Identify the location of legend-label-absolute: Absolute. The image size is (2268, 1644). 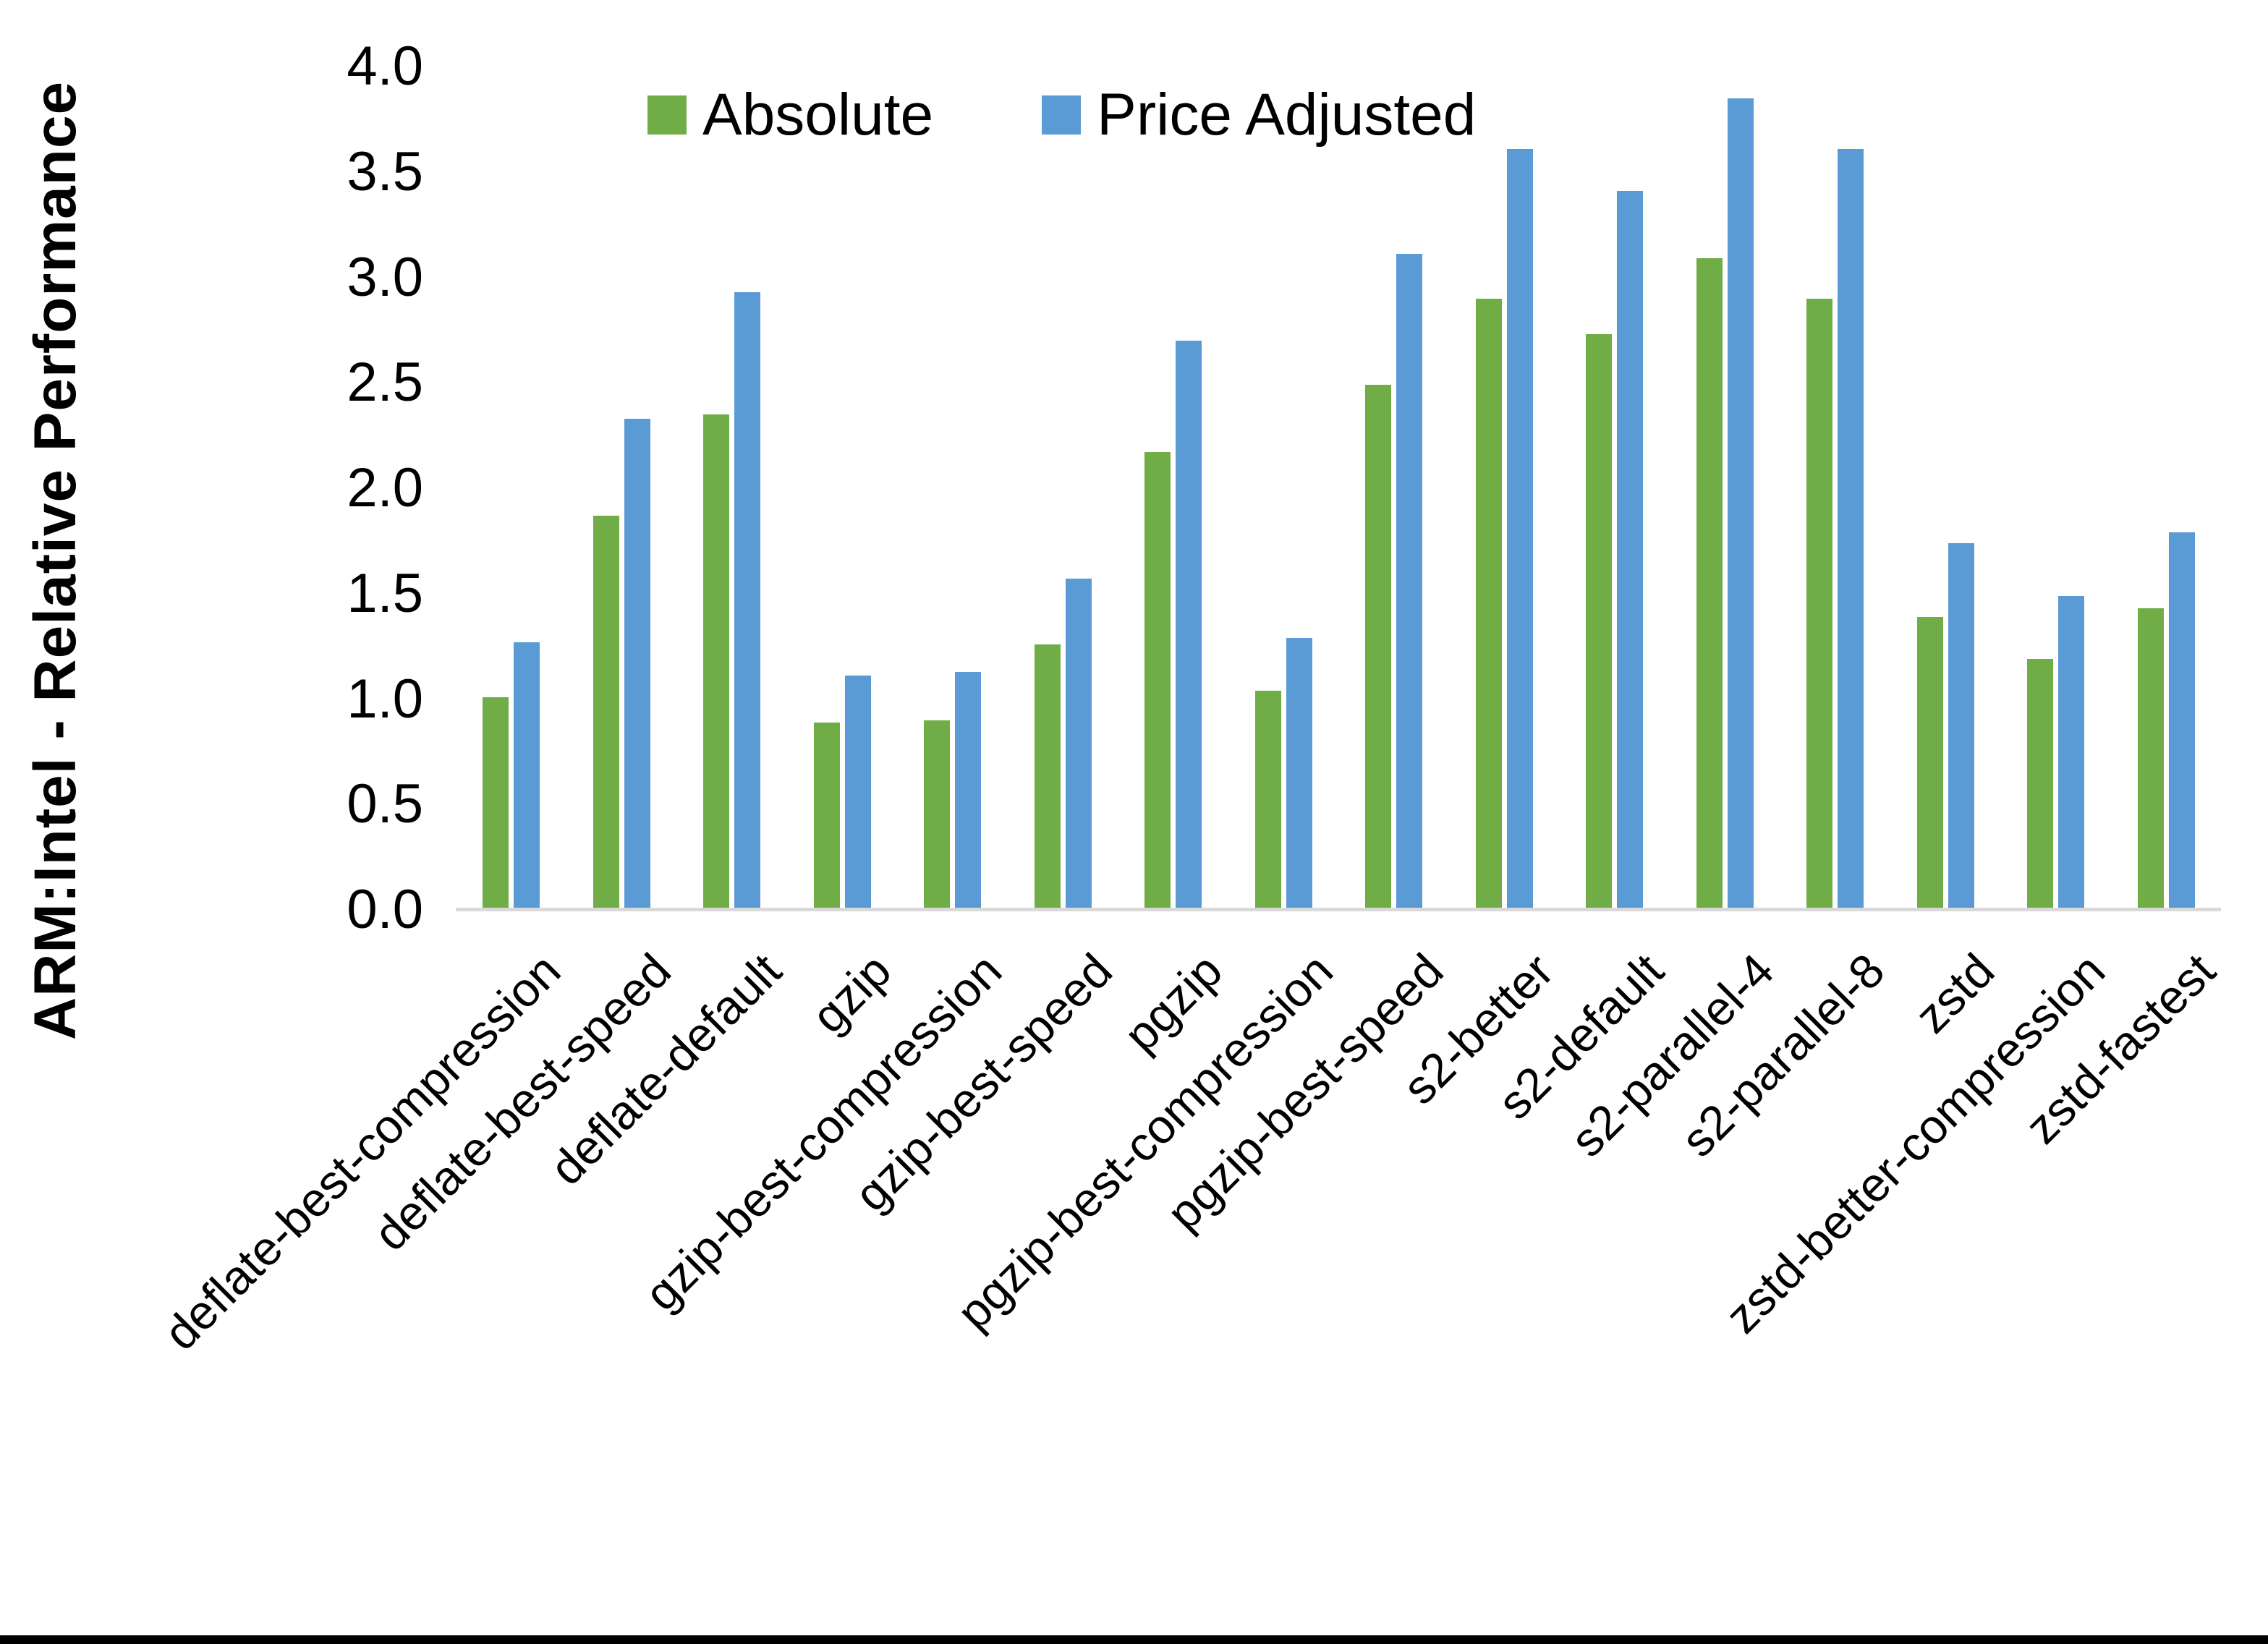
(818, 115).